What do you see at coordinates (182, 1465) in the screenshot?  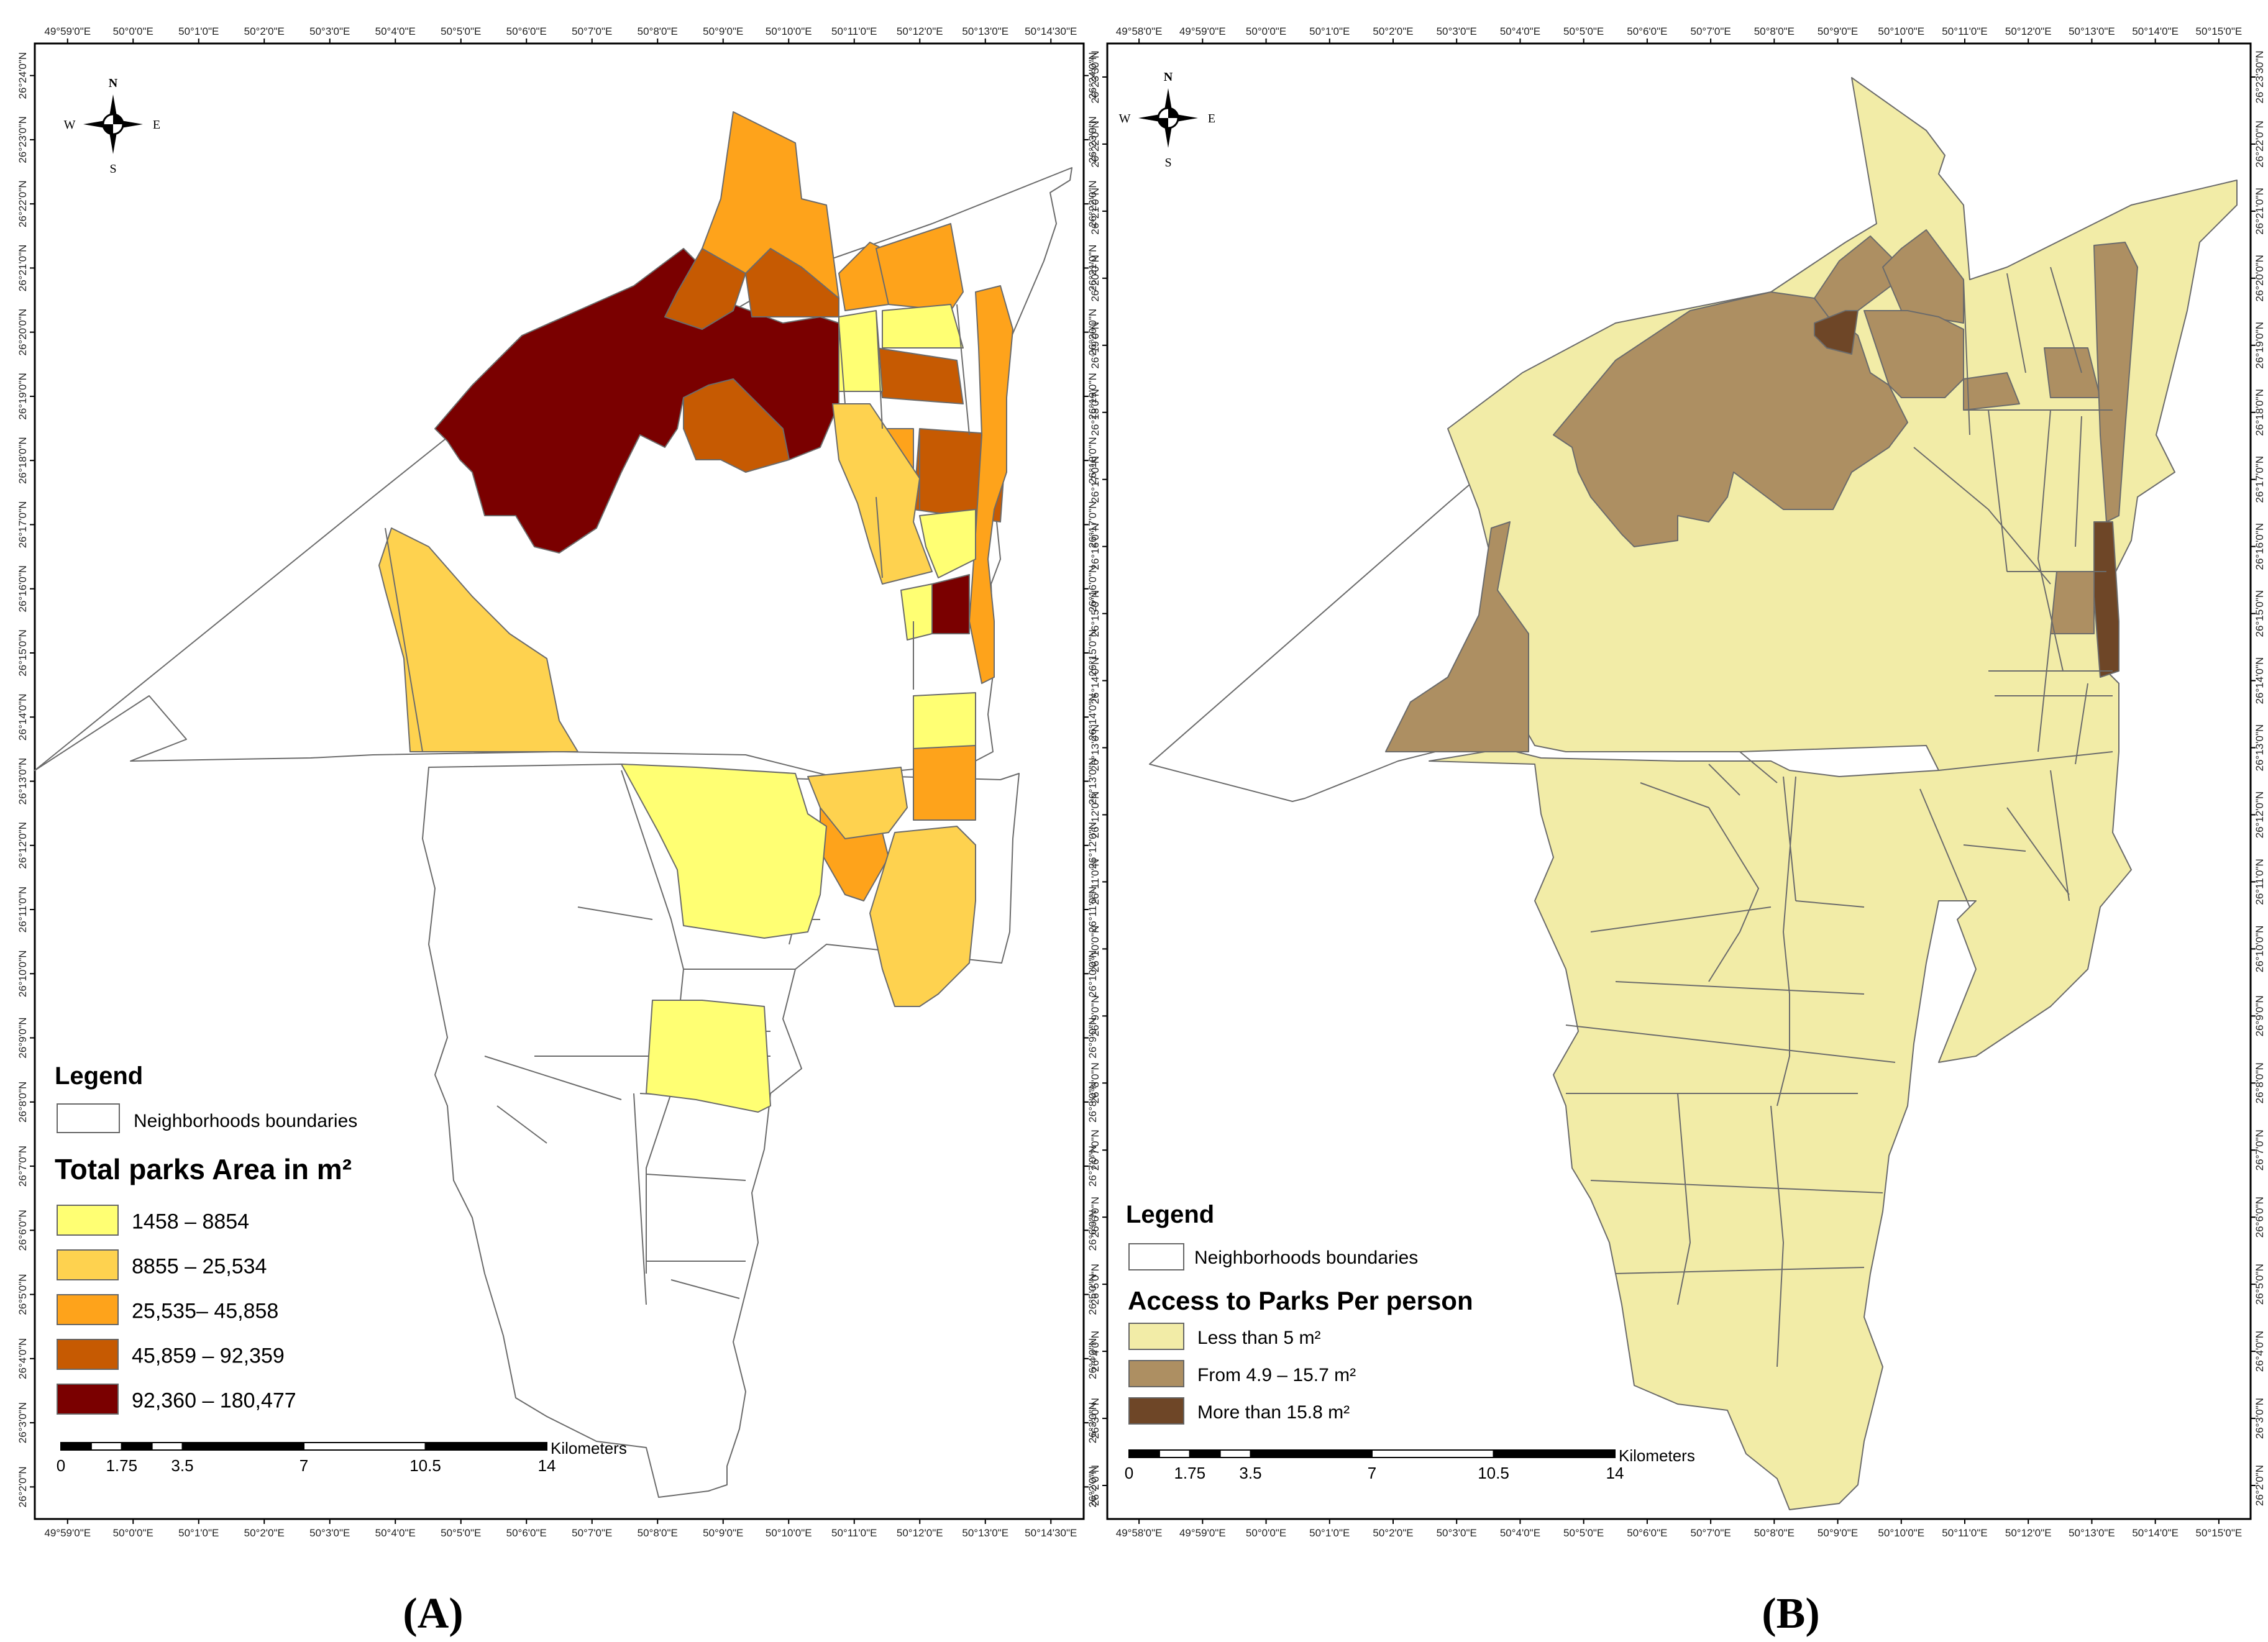 I see `scalebar-label: 3.5` at bounding box center [182, 1465].